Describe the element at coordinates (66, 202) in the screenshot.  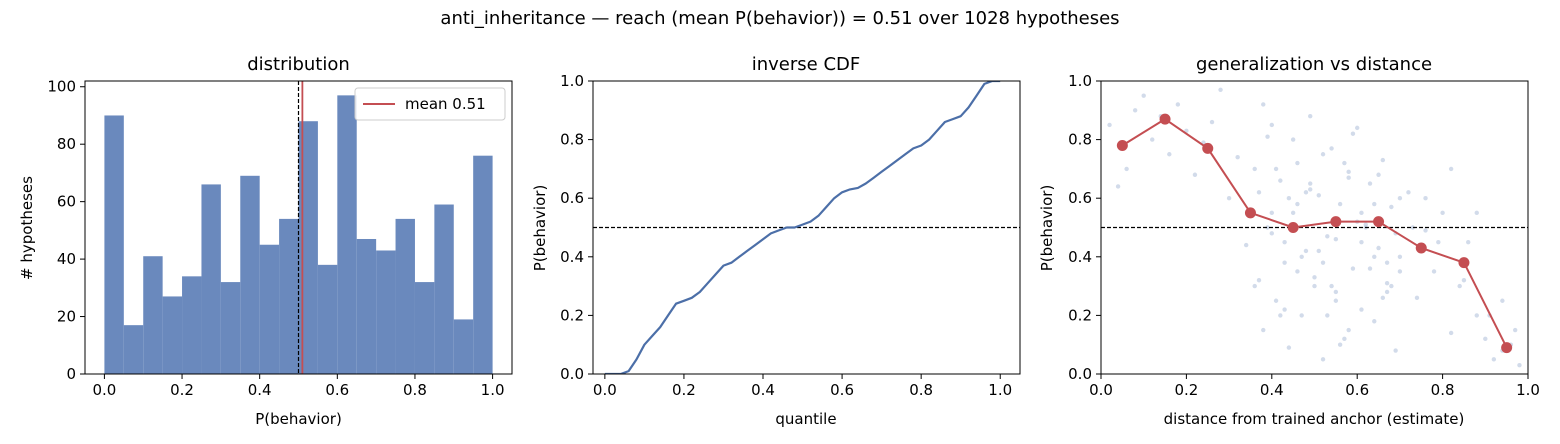
I see `y-tick-label: 60` at that location.